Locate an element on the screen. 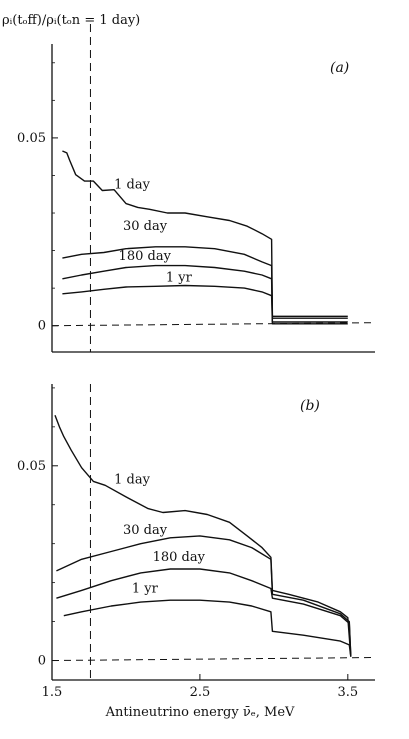 The image size is (409, 739). panel-a-ytick-label: 0.05 is located at coordinates (31, 138).